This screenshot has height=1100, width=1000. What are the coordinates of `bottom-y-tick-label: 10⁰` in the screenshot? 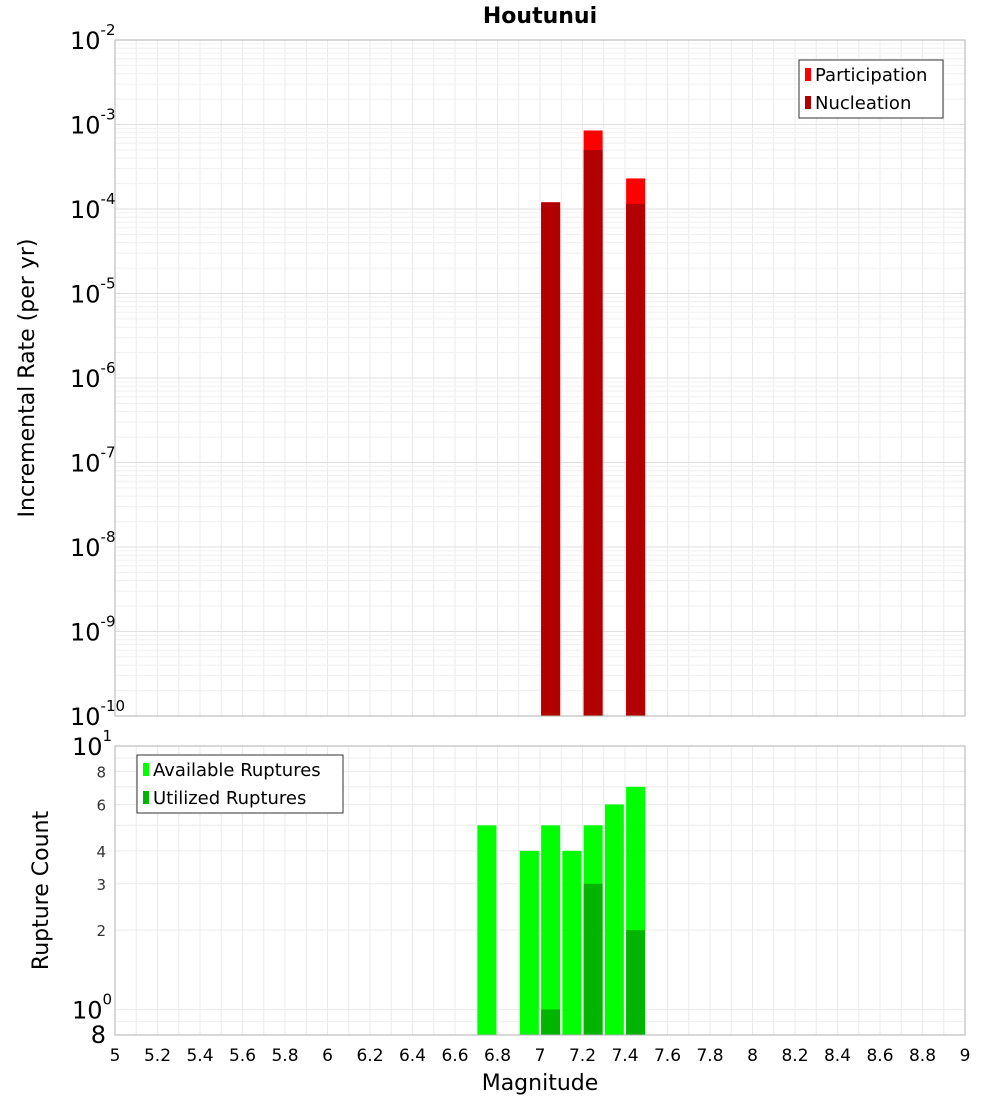 It's located at (92, 1007).